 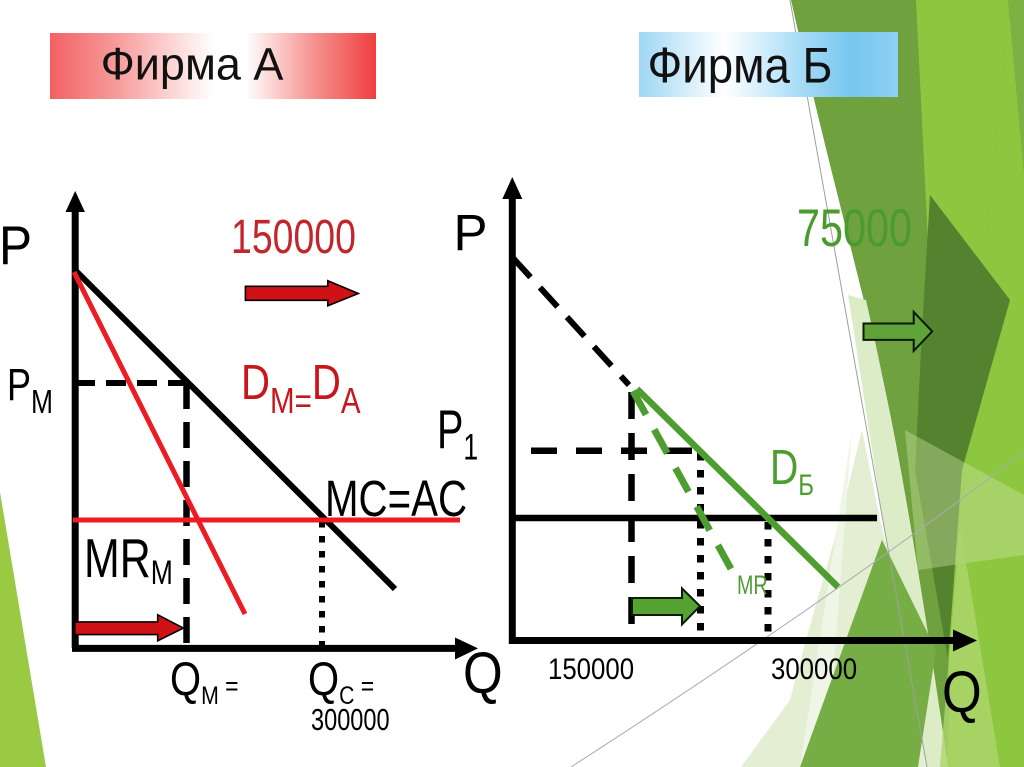 I want to click on svg-text: 75000, so click(x=854, y=228).